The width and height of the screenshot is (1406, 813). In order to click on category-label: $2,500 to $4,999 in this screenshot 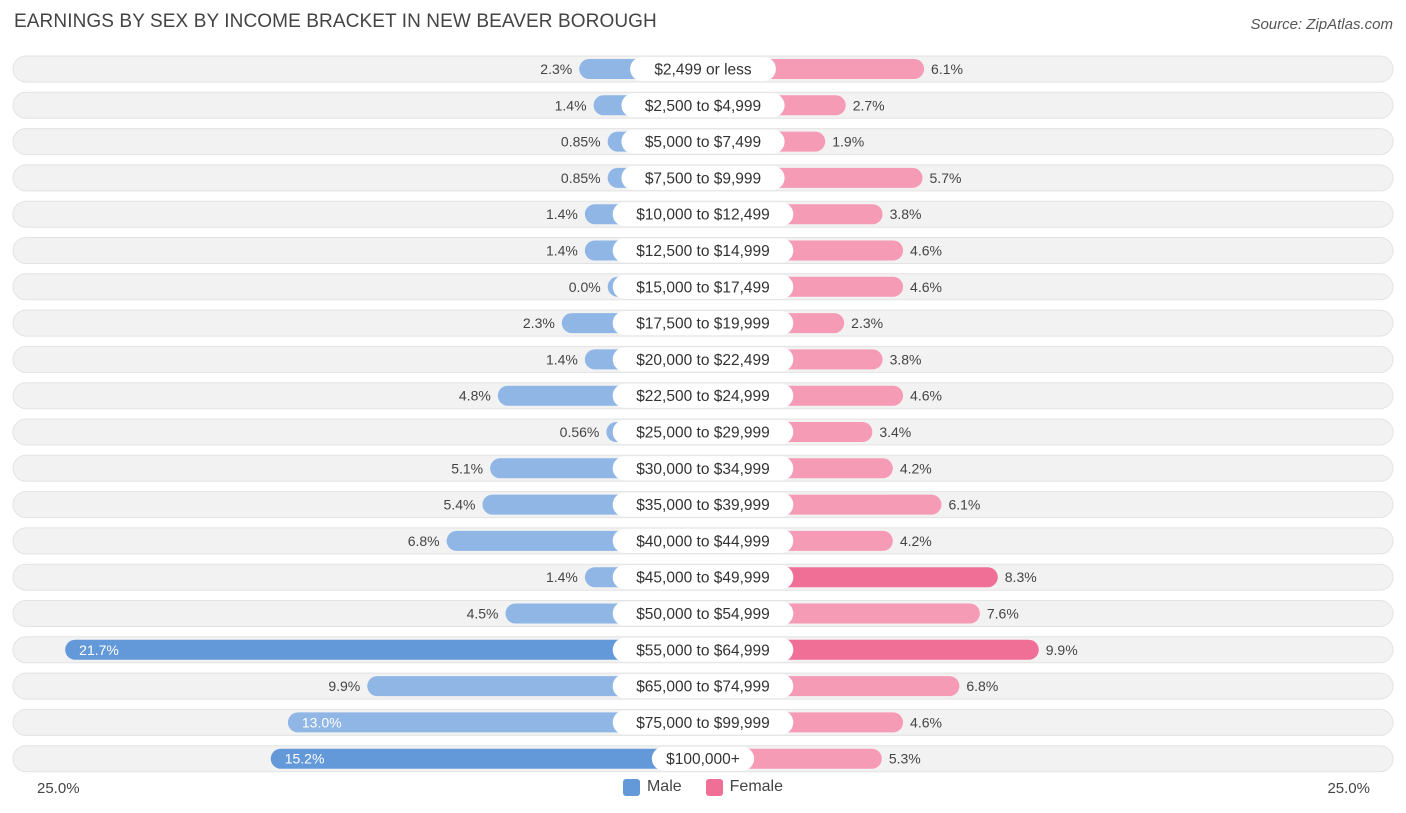, I will do `click(703, 106)`.